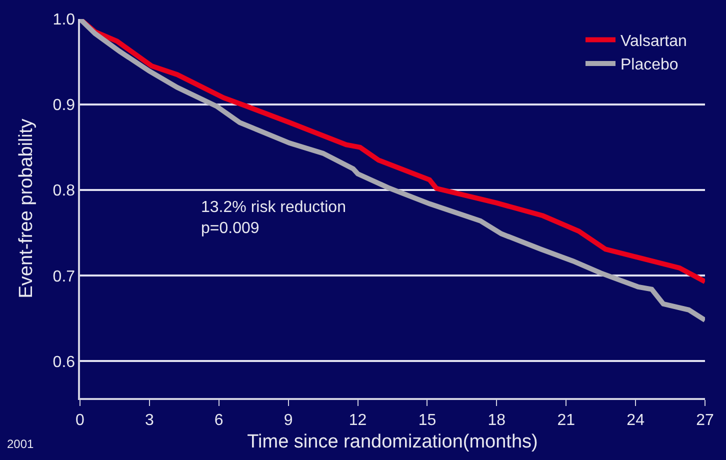  Describe the element at coordinates (64, 362) in the screenshot. I see `y-tick-label: 0.6` at that location.